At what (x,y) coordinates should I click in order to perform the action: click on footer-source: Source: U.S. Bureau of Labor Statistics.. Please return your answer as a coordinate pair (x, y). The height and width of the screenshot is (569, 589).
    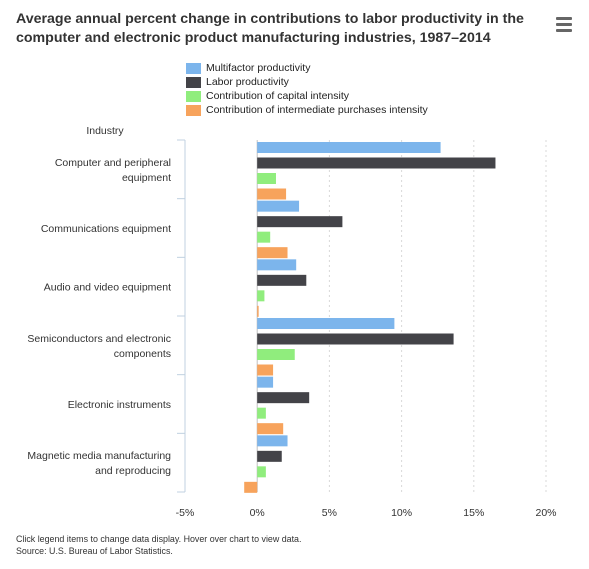
    Looking at the image, I should click on (94, 550).